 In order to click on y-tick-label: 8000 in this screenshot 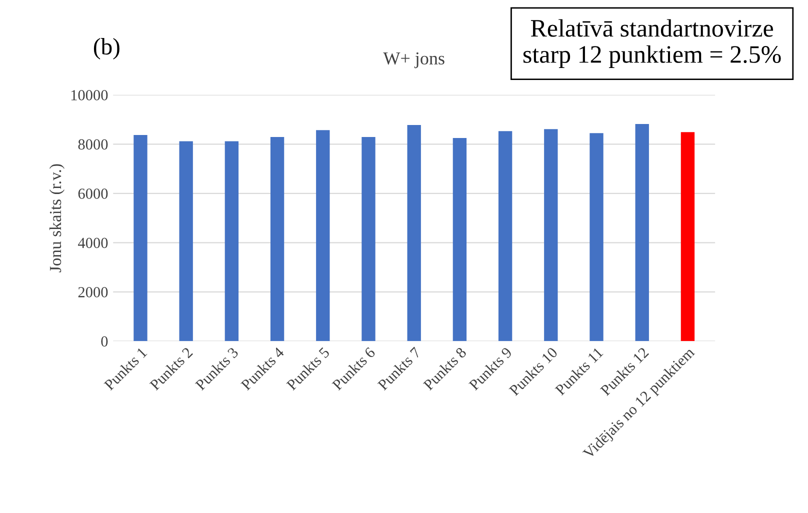, I will do `click(93, 144)`.